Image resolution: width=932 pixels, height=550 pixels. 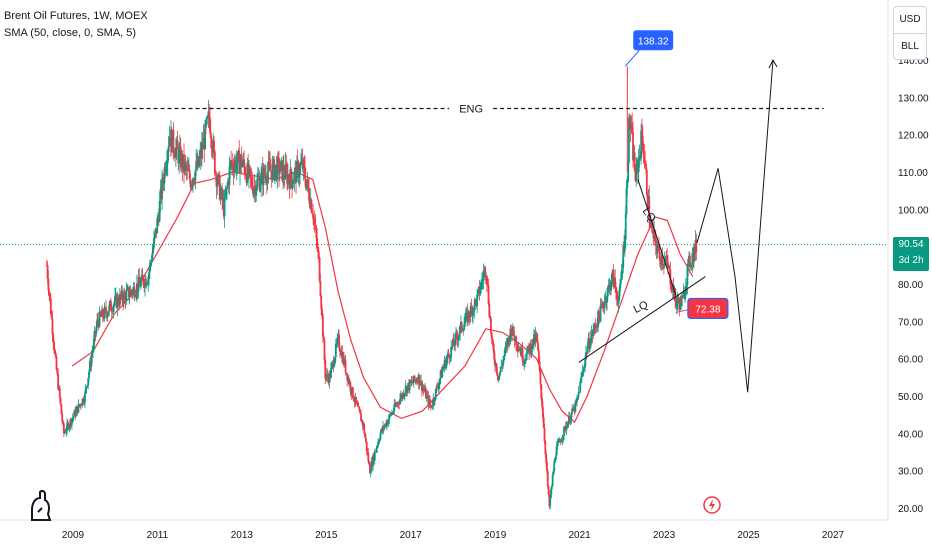 What do you see at coordinates (910, 46) in the screenshot?
I see `unit-label: BLL` at bounding box center [910, 46].